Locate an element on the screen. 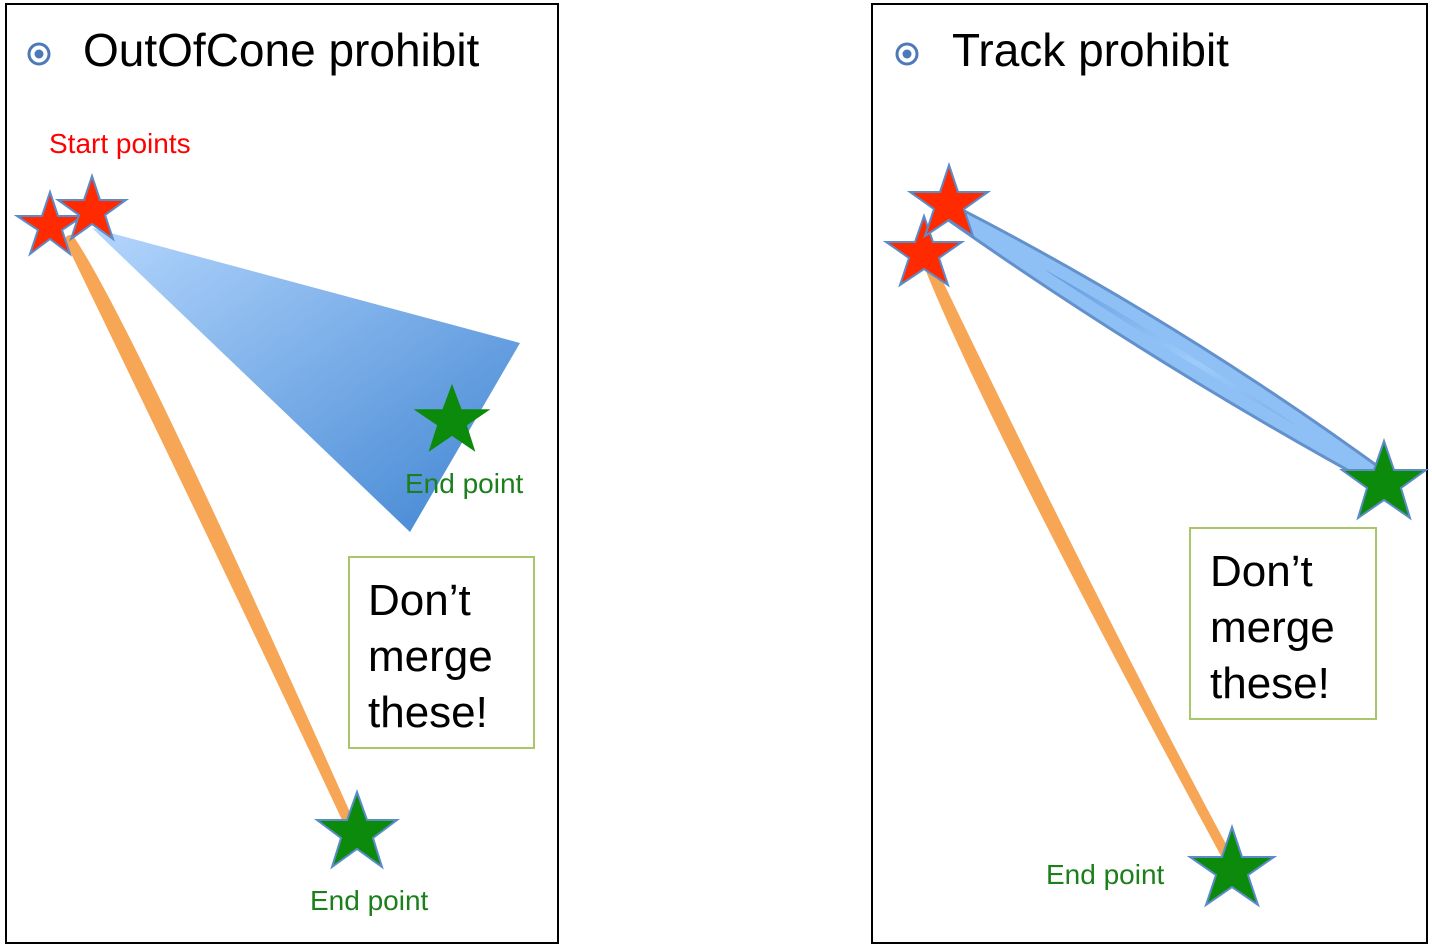 The width and height of the screenshot is (1432, 950). right-panel-title: Track prohibit is located at coordinates (1090, 50).